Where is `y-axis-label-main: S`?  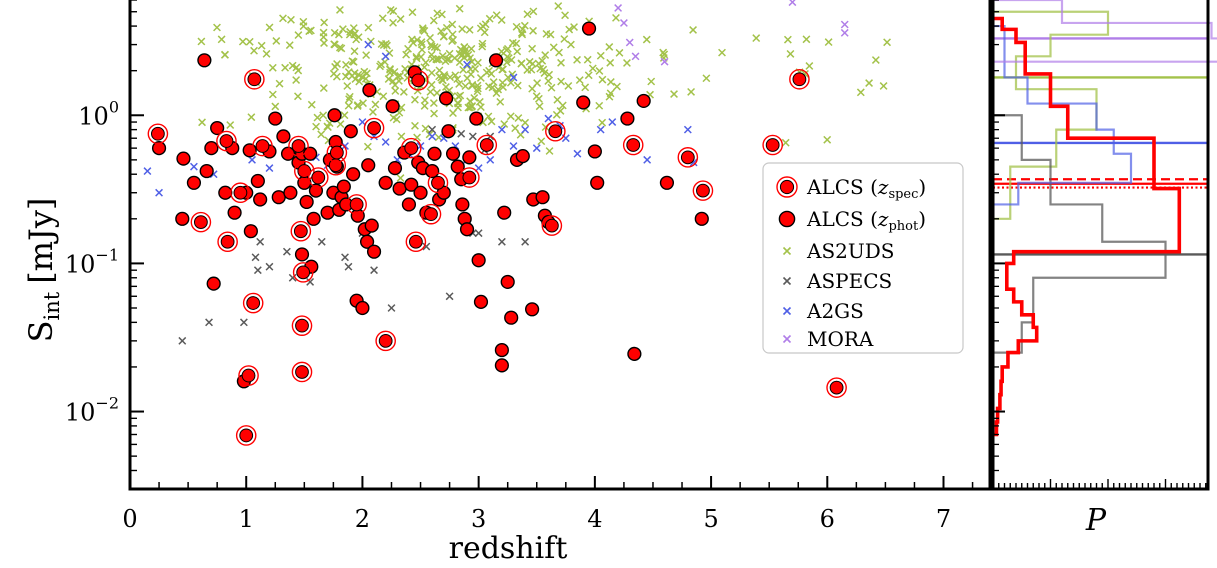
y-axis-label-main: S is located at coordinates (41, 331).